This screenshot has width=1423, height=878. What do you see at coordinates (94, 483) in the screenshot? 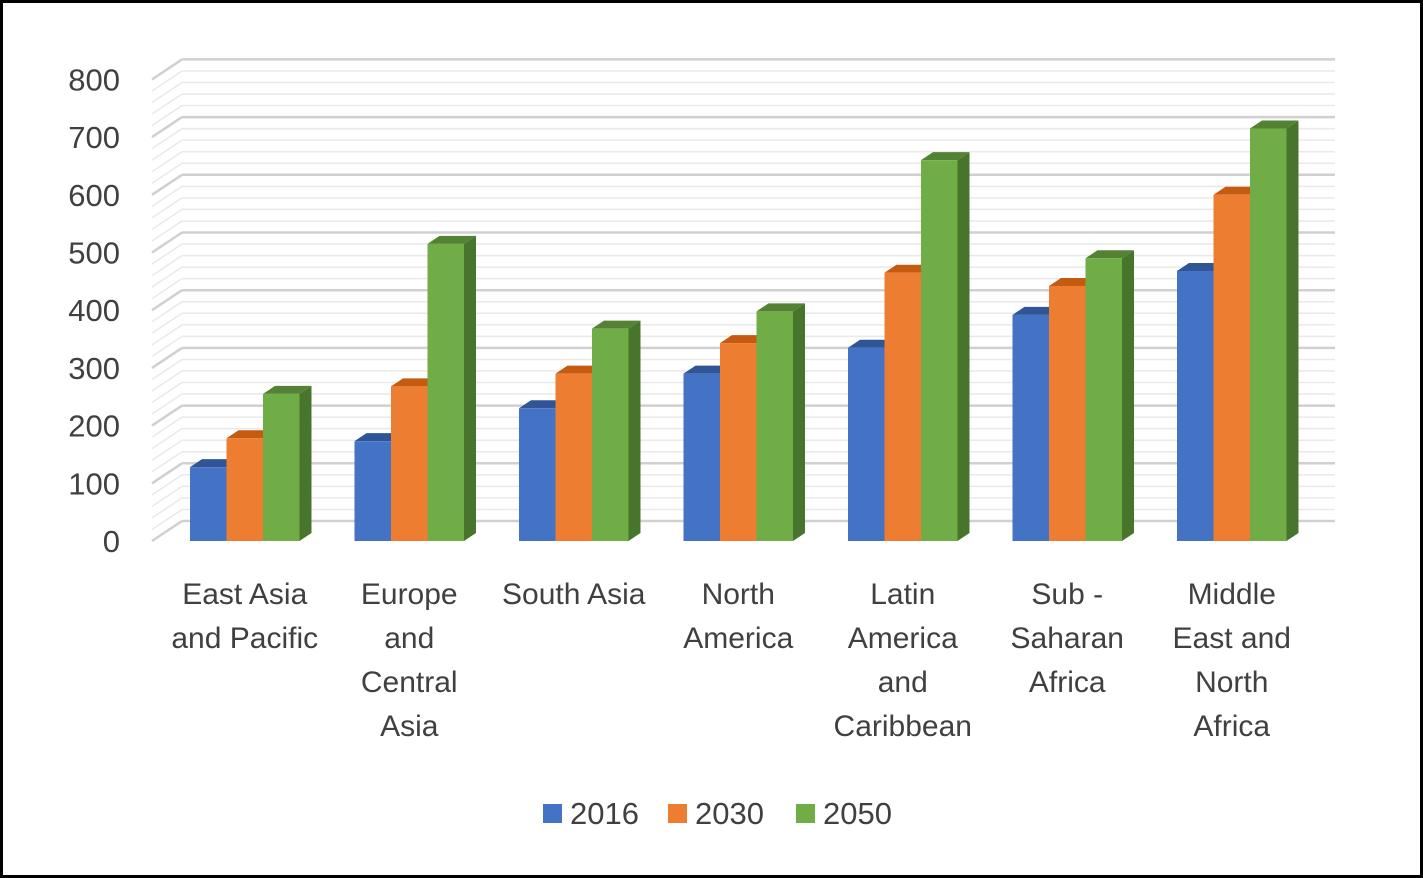
I see `y-tick-label: 100` at bounding box center [94, 483].